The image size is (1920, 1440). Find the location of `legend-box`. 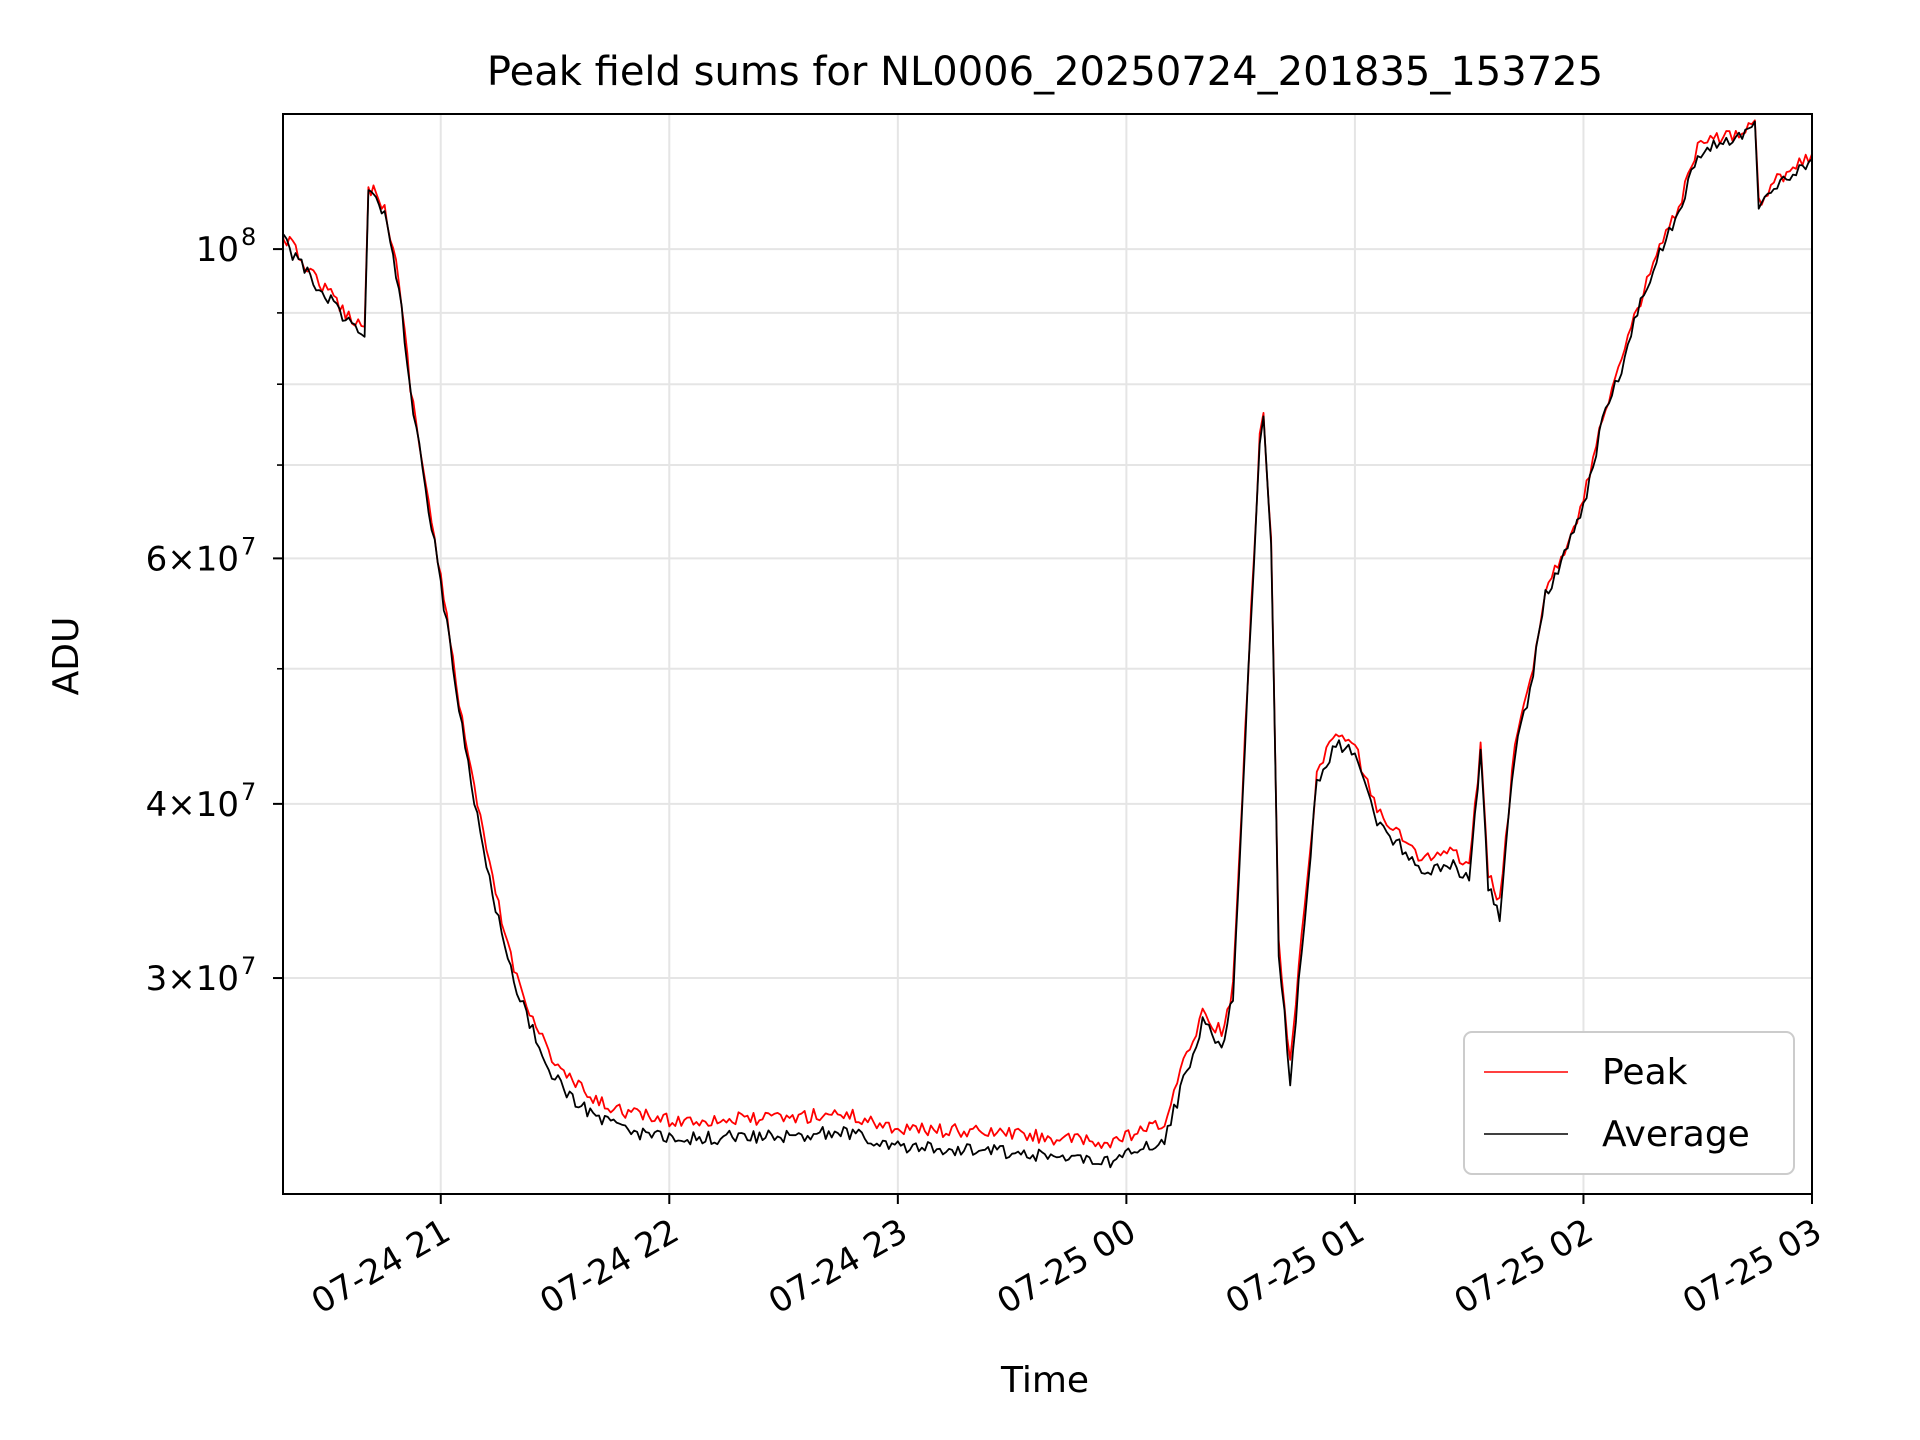

legend-box is located at coordinates (1629, 1103).